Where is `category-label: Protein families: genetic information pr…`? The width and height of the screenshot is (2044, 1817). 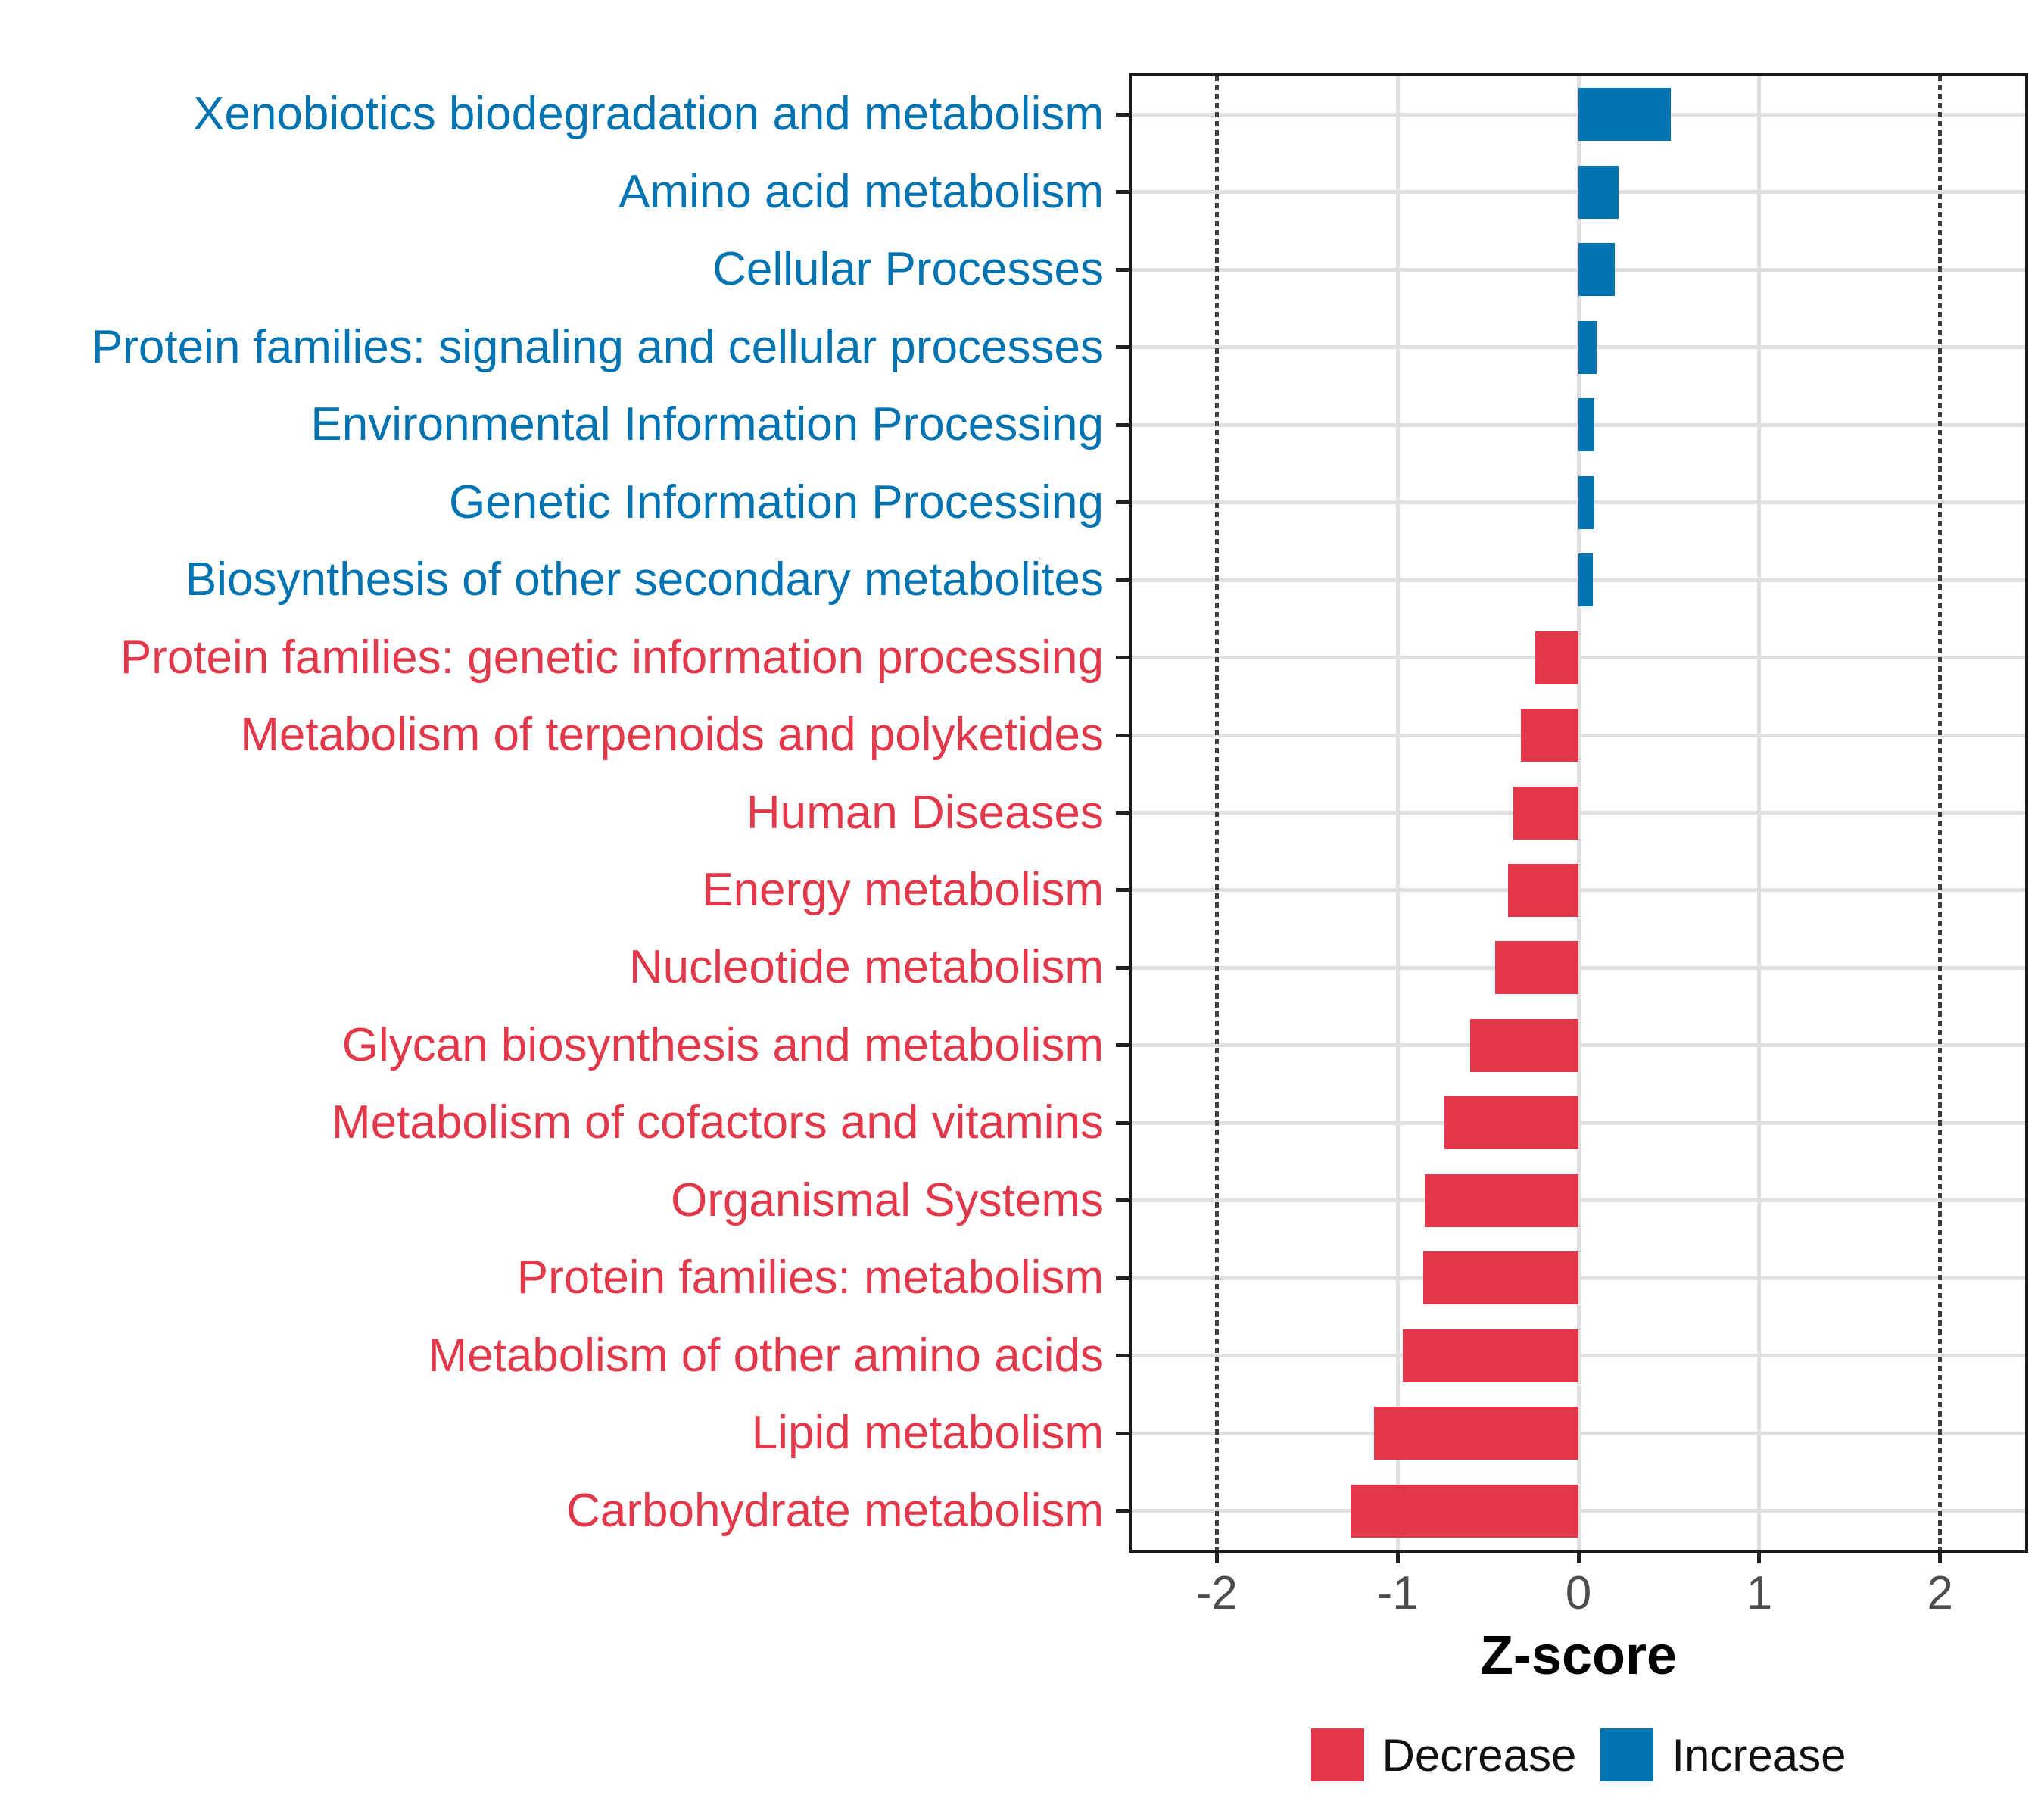
category-label: Protein families: genetic information pr… is located at coordinates (612, 657).